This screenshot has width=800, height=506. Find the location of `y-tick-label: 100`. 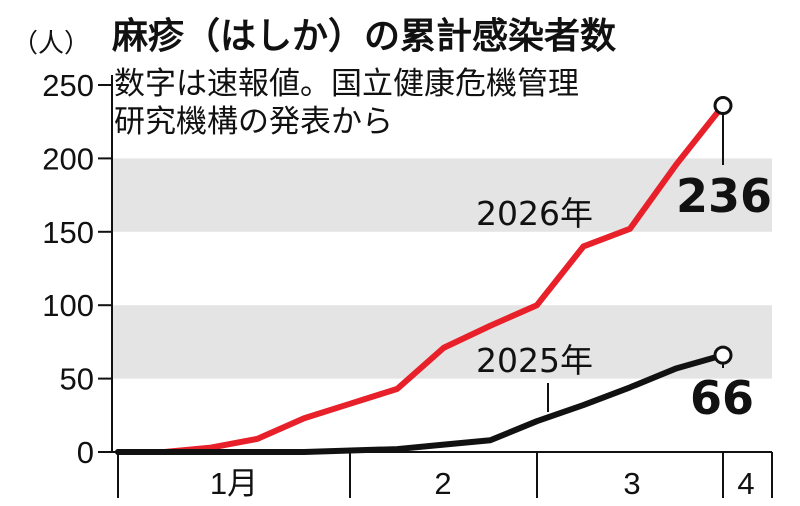

y-tick-label: 100 is located at coordinates (68, 305).